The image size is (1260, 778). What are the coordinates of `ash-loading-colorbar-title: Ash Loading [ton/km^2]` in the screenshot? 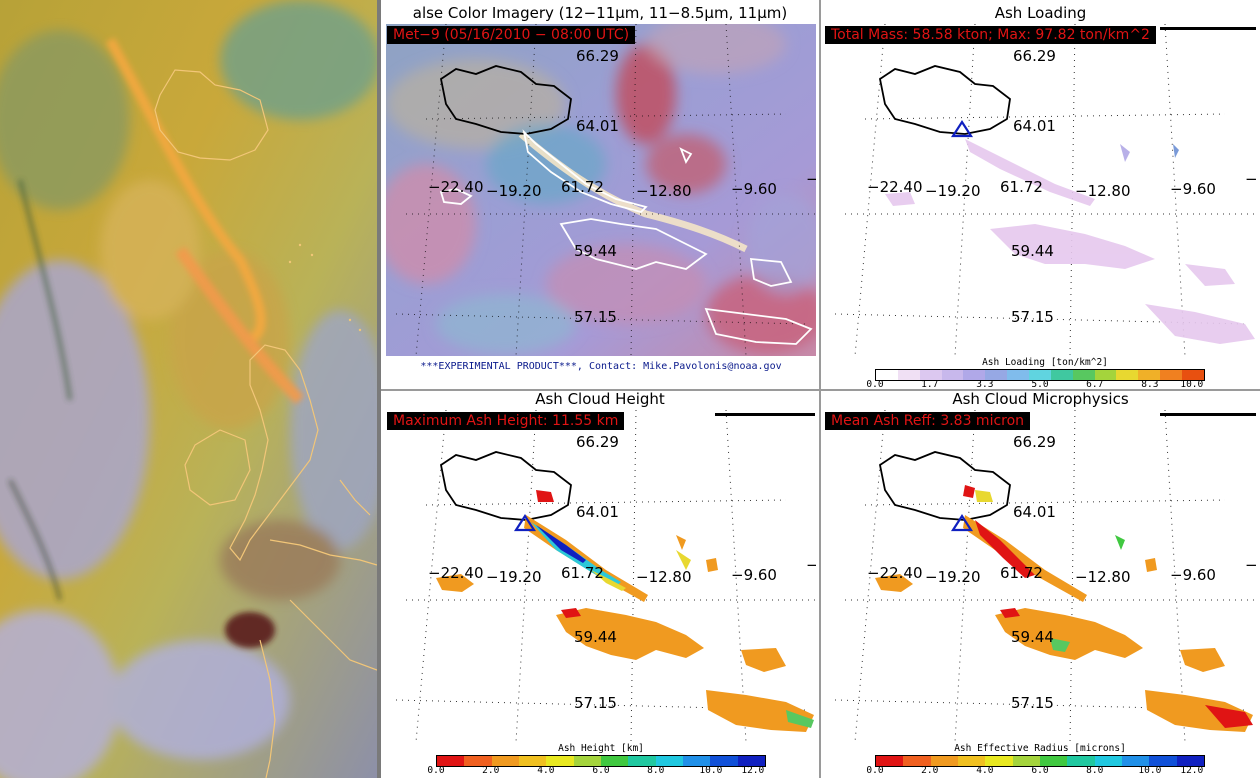 It's located at (1045, 362).